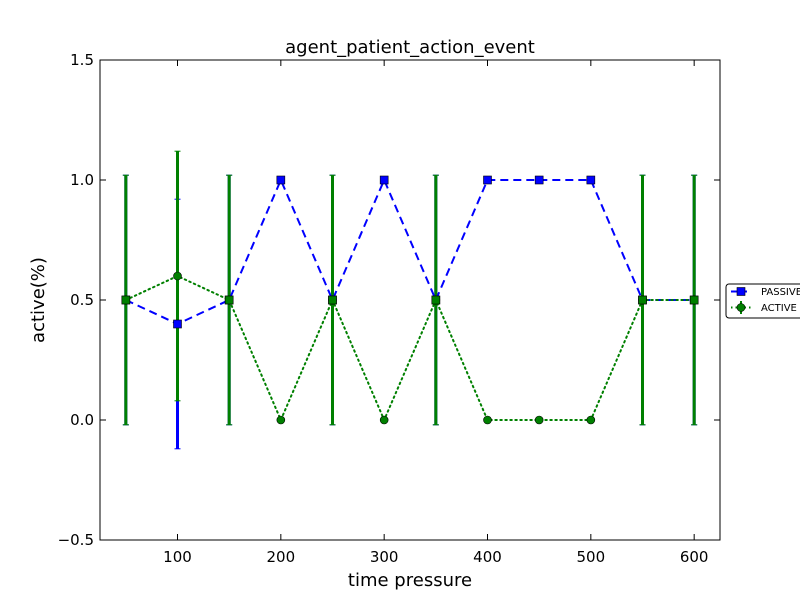 This screenshot has height=600, width=800. I want to click on y-tick-label: 1.0, so click(82, 180).